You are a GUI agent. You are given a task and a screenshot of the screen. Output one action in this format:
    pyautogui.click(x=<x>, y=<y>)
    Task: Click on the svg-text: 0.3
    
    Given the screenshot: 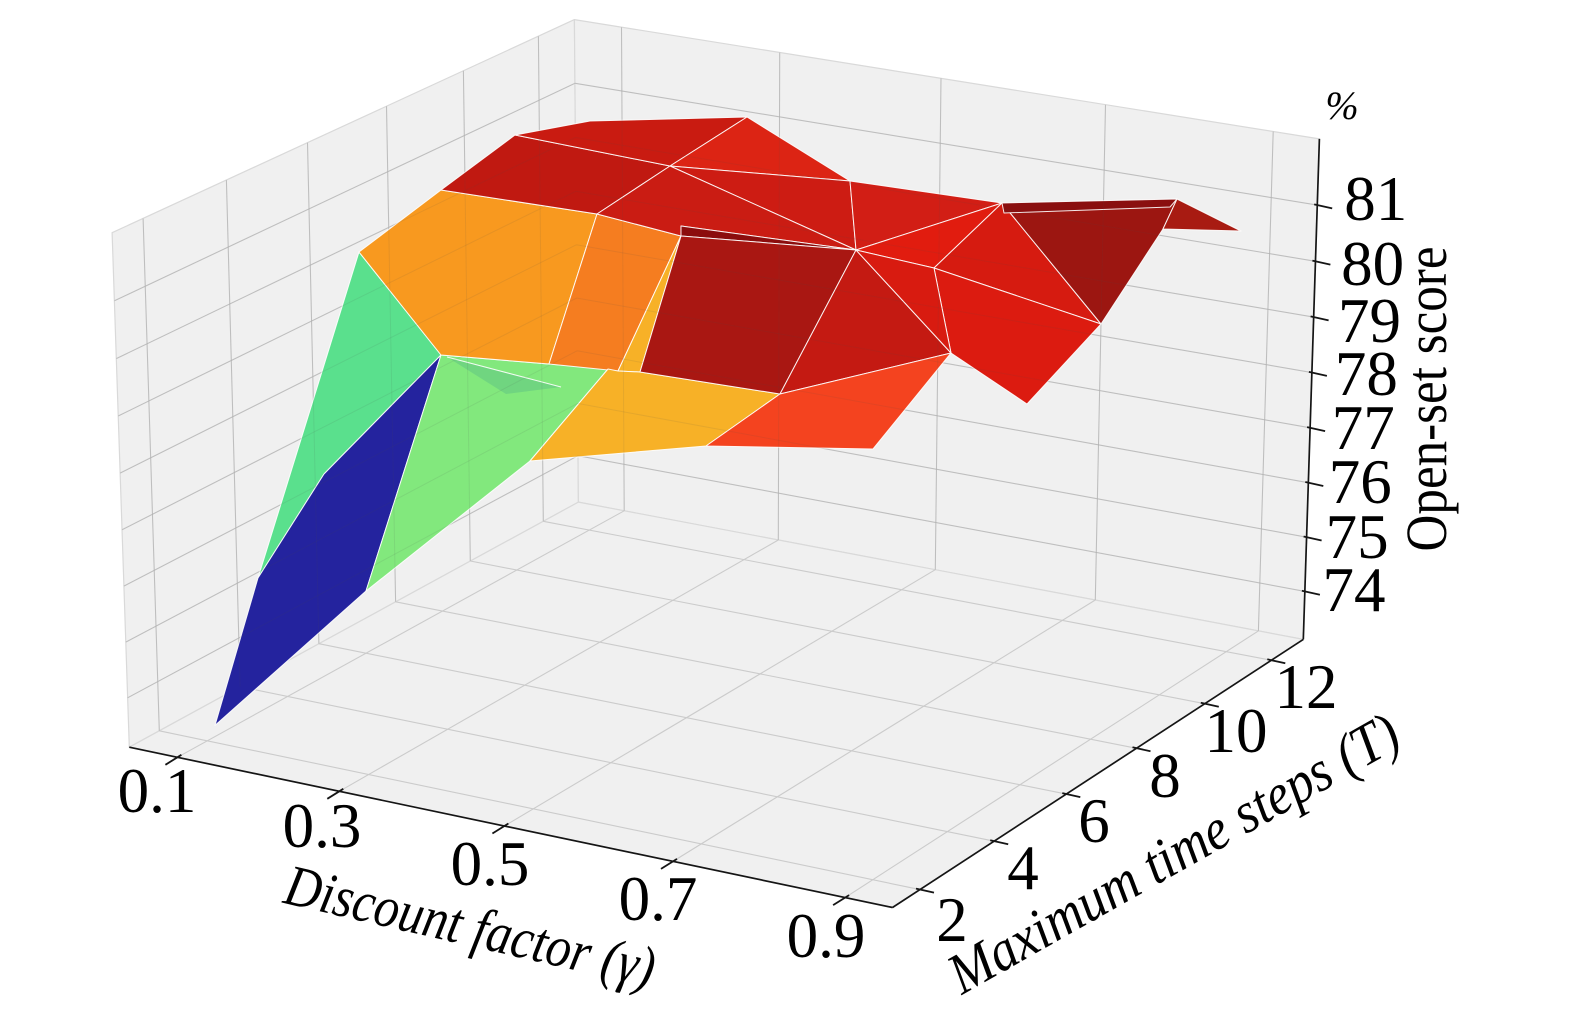 What is the action you would take?
    pyautogui.click(x=322, y=826)
    